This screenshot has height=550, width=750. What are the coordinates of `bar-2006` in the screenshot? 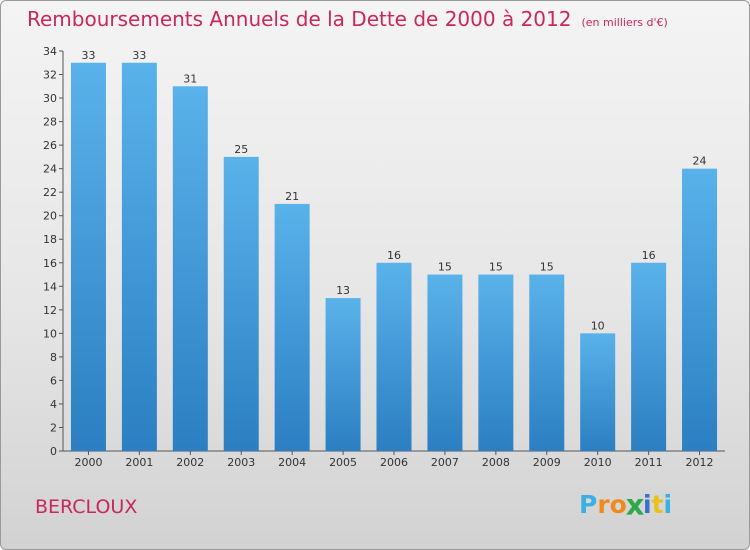 It's located at (394, 356).